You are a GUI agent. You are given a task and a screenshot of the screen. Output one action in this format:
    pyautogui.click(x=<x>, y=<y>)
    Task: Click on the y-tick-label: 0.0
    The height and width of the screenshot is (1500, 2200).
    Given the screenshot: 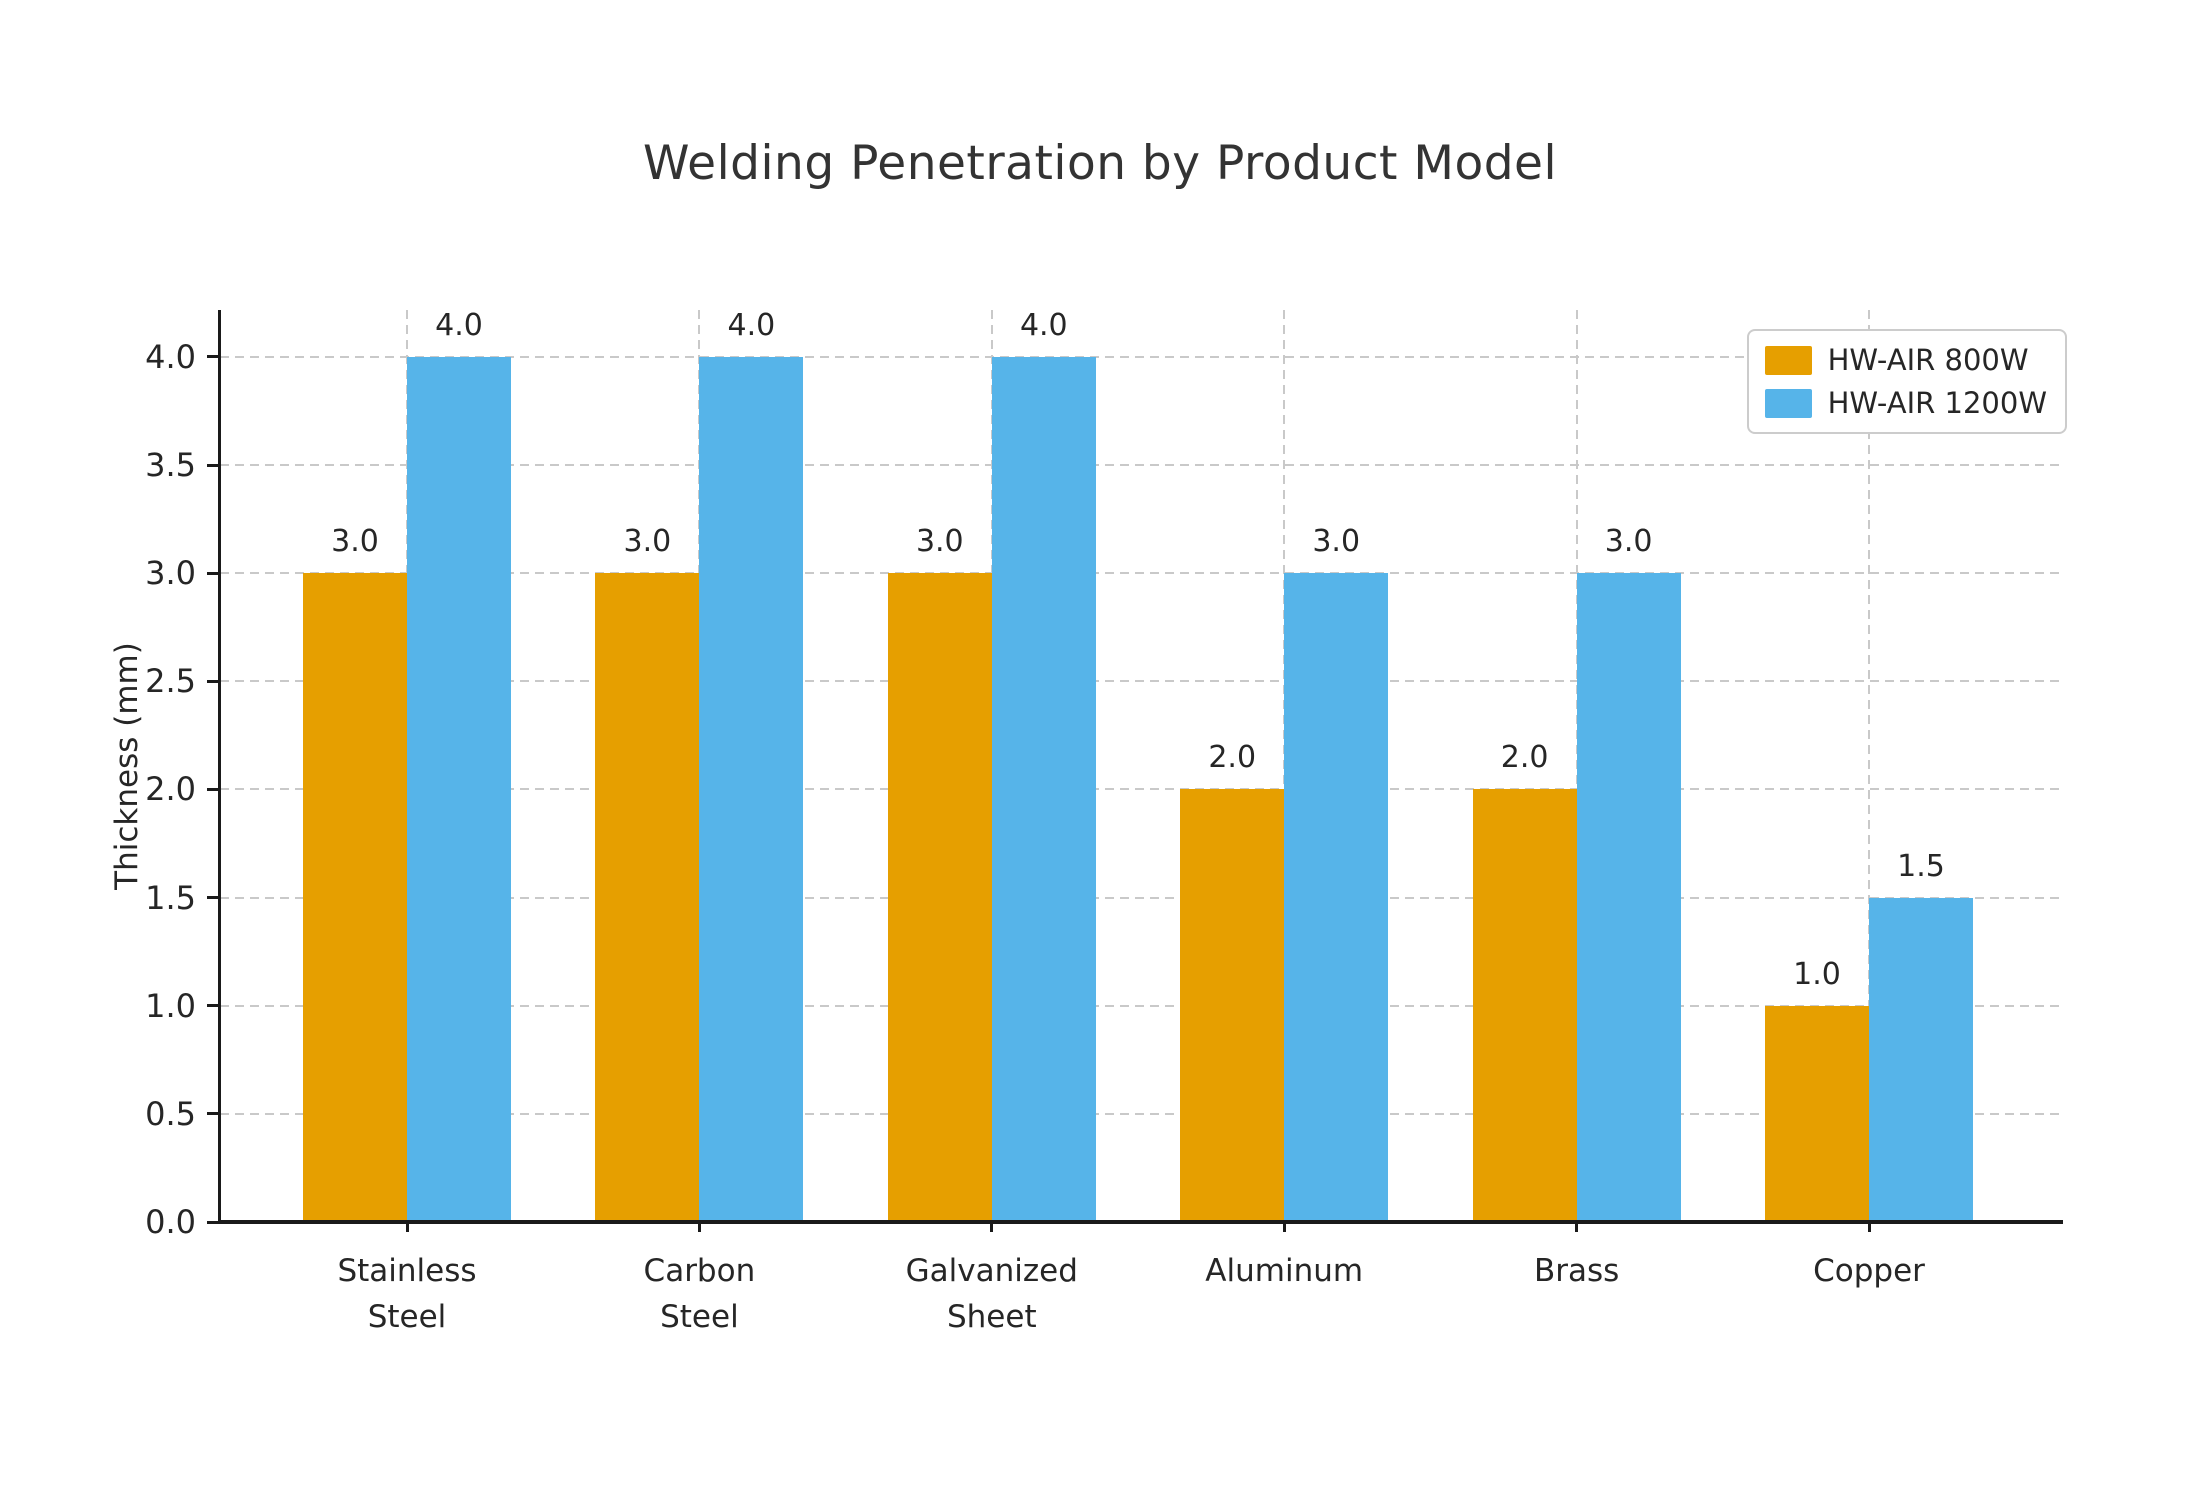 What is the action you would take?
    pyautogui.click(x=170, y=1222)
    